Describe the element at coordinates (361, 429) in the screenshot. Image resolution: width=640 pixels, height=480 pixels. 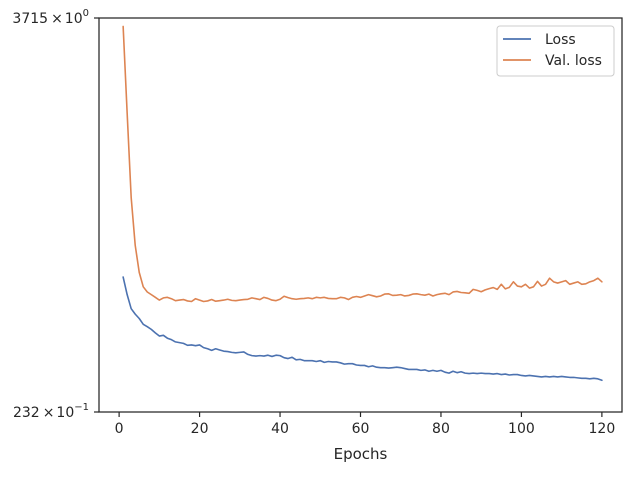
I see `x-tick-label: 60` at that location.